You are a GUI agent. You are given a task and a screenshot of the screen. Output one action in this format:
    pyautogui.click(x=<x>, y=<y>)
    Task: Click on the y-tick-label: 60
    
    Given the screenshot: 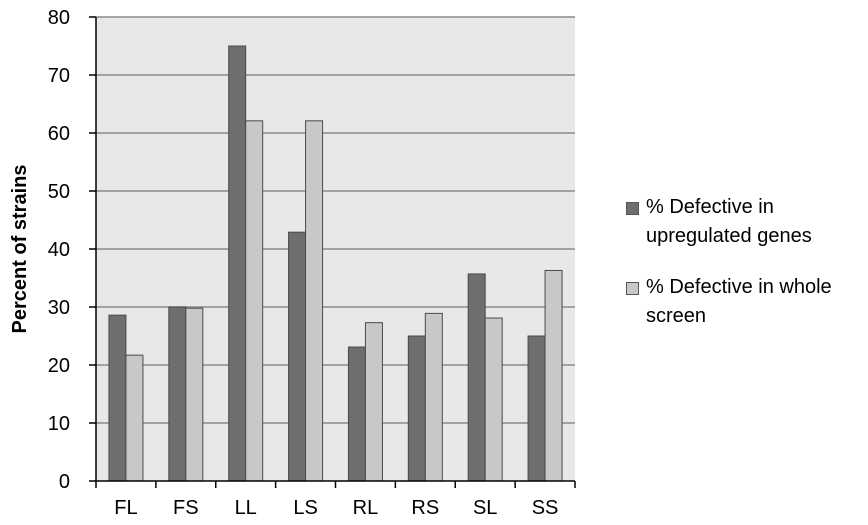 What is the action you would take?
    pyautogui.click(x=59, y=134)
    